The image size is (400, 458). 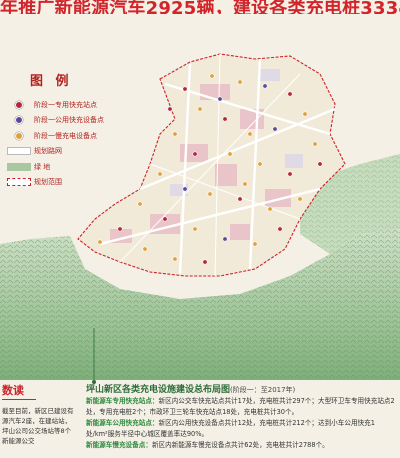 What do you see at coordinates (191, 390) in the screenshot?
I see `caption-title: 坪山新区各类充电设施建设总布局图(阶段一：至2017年)` at bounding box center [191, 390].